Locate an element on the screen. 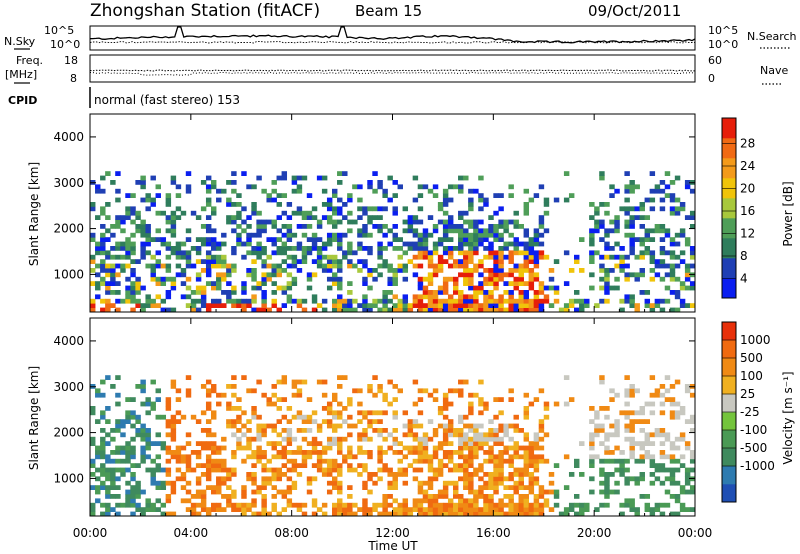 Image resolution: width=800 pixels, height=554 pixels. x-axis-label: Time UT is located at coordinates (392, 546).